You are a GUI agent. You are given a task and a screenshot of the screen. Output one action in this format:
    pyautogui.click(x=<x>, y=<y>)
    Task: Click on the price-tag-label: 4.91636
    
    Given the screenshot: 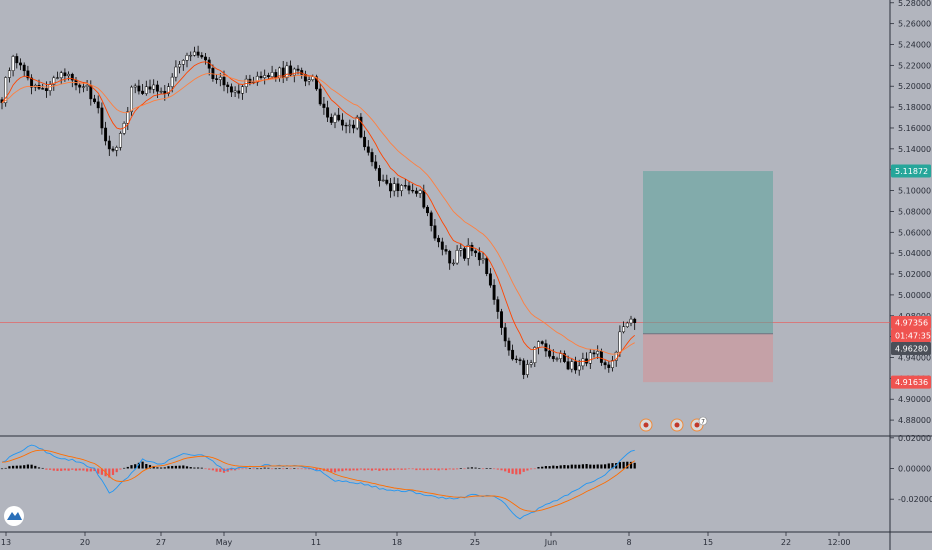 What is the action you would take?
    pyautogui.click(x=911, y=382)
    